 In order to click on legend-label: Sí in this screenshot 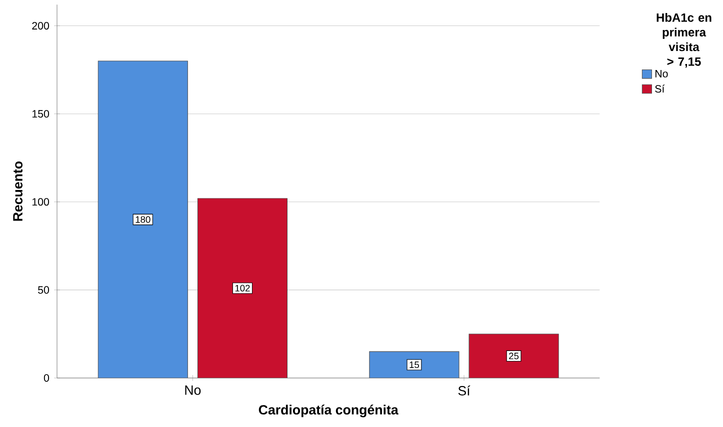, I will do `click(660, 88)`.